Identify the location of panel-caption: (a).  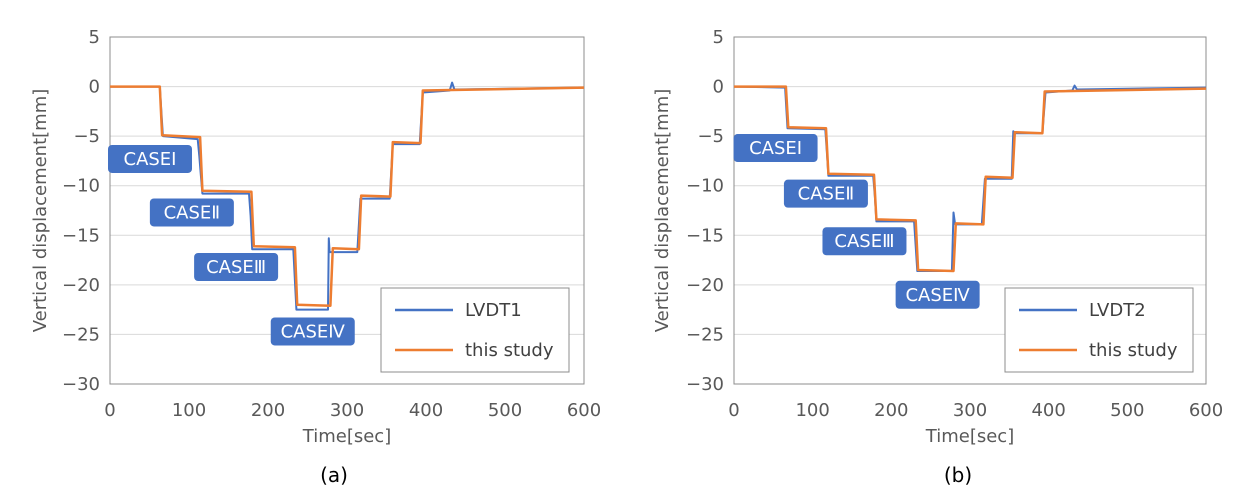
(334, 475).